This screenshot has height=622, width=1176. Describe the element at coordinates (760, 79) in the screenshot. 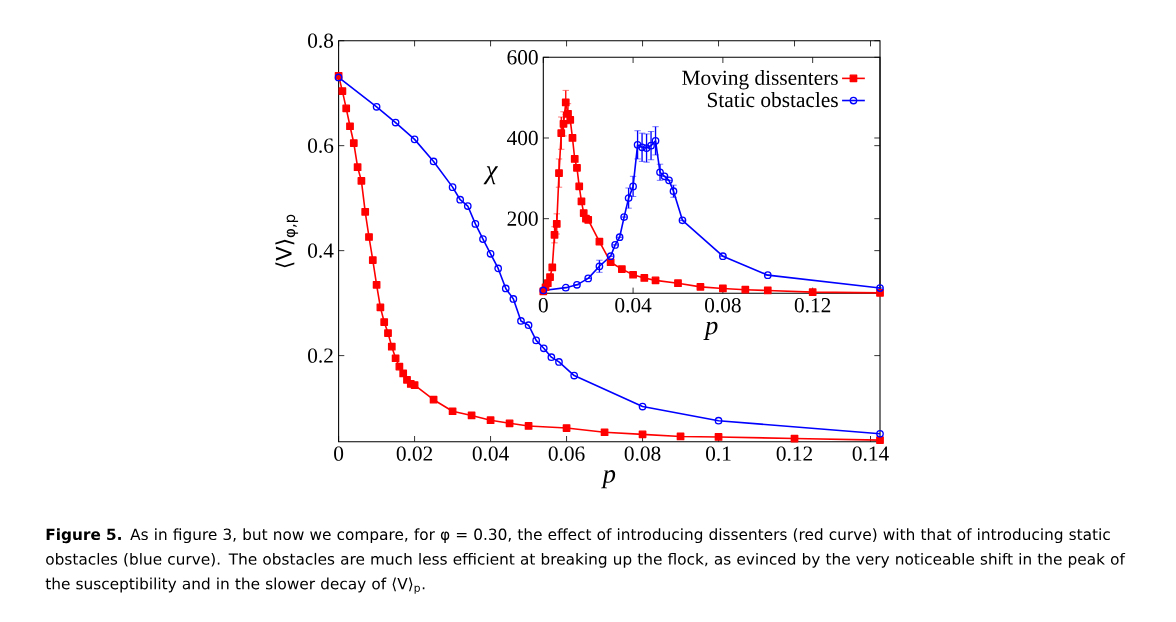

I see `legend-label: Moving dissenters` at that location.